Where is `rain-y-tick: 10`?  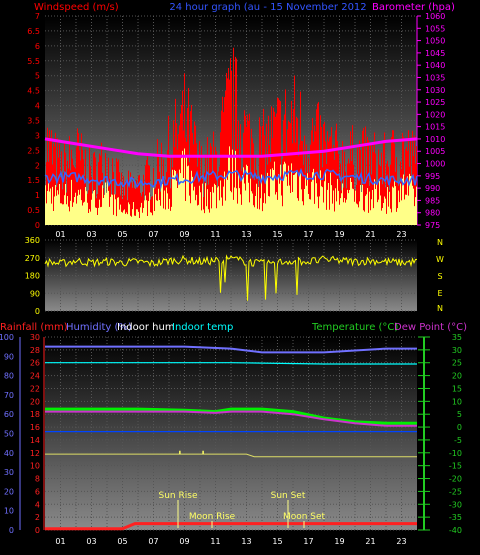 rain-y-tick: 10 is located at coordinates (35, 466).